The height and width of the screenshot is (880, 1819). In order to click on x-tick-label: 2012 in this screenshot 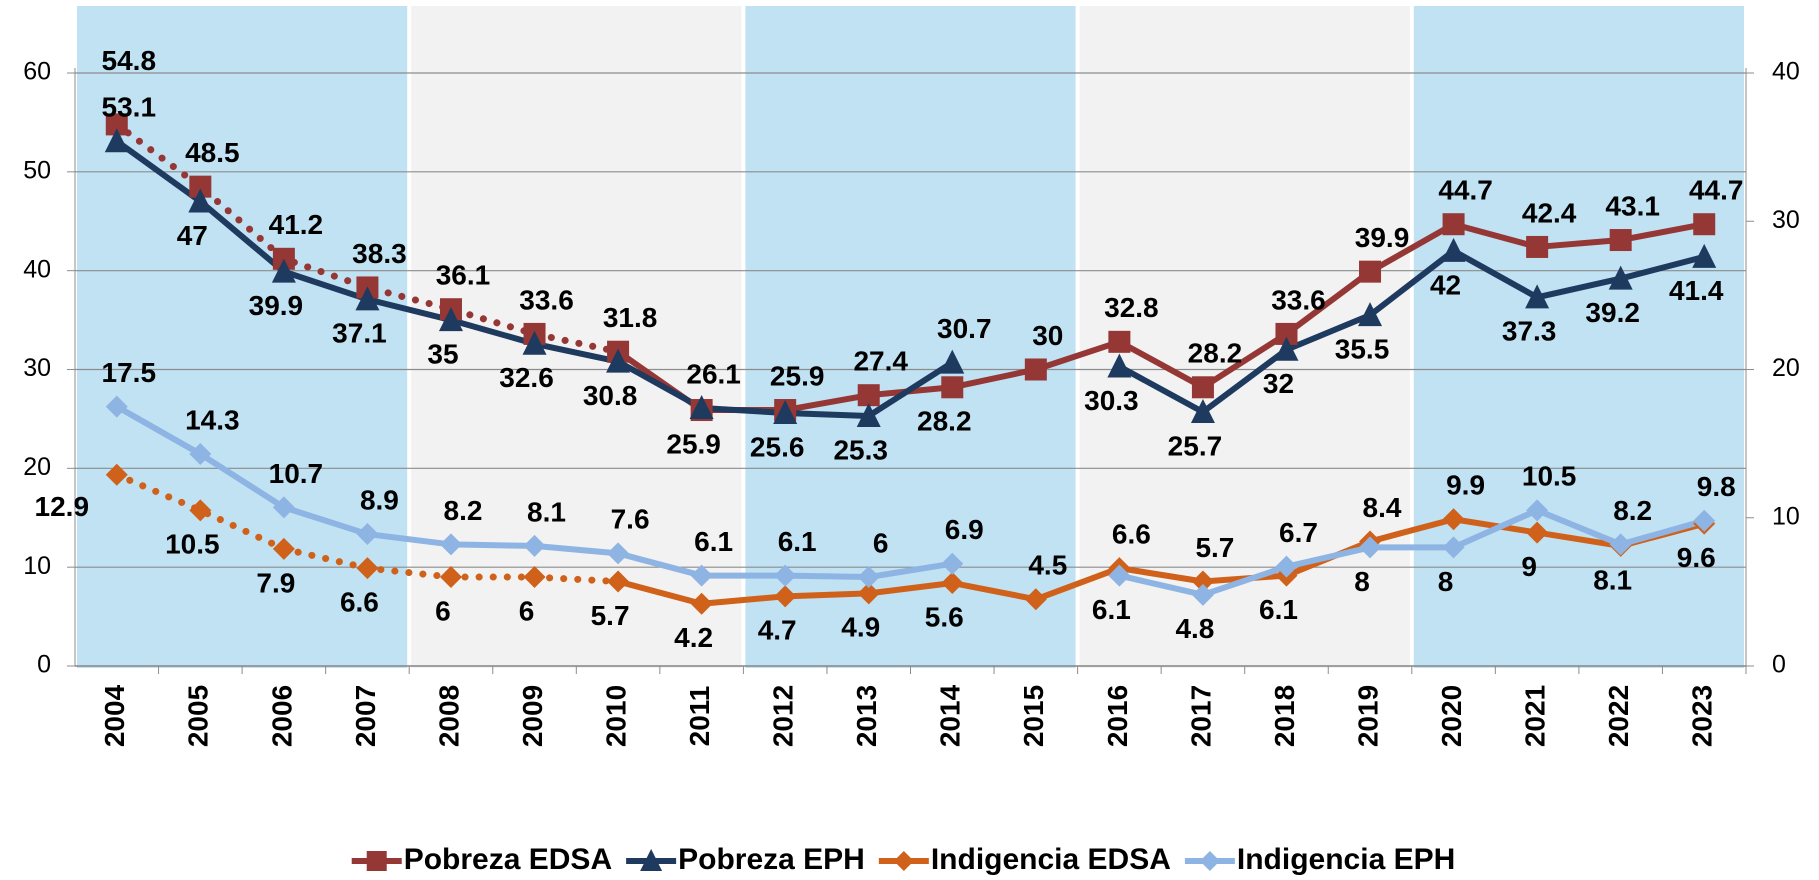, I will do `click(783, 716)`.